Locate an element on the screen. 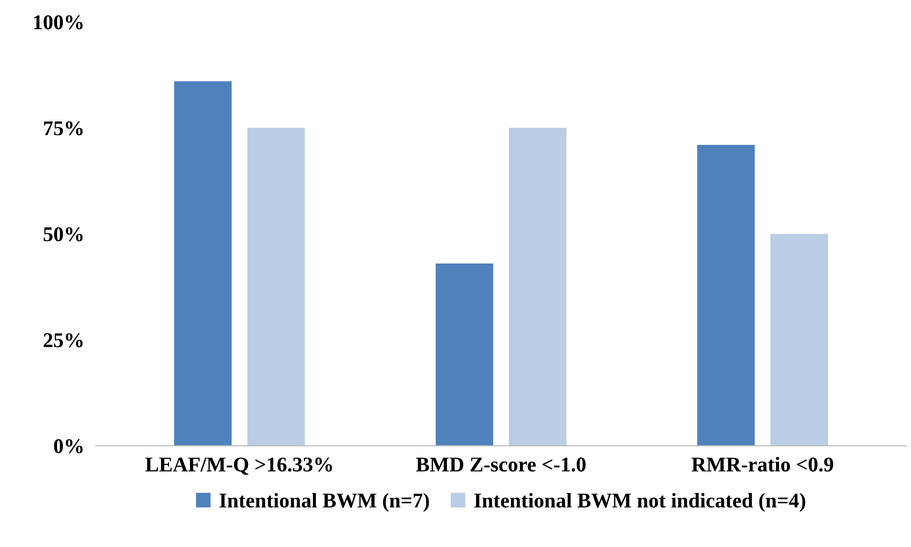 The image size is (911, 547). x-tick-label: LEAF/M-Q >16.33% is located at coordinates (238, 466).